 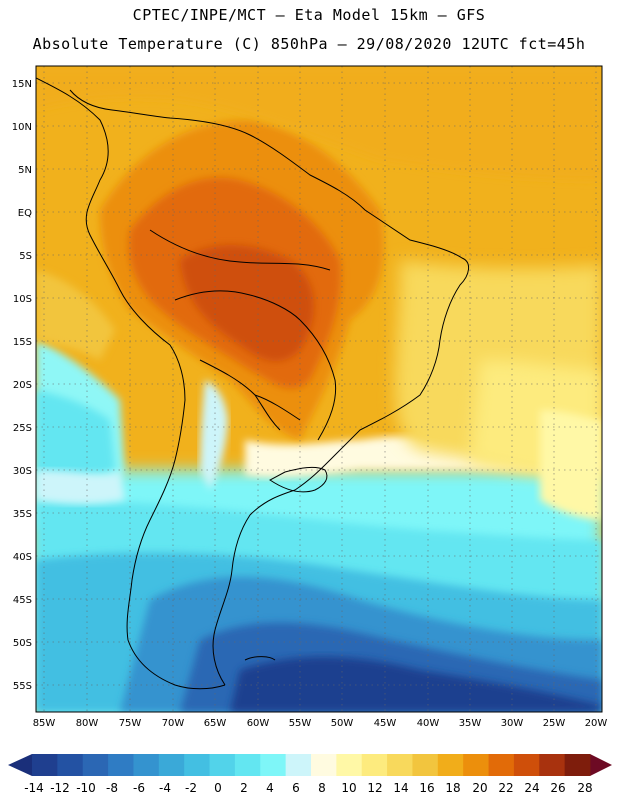 What do you see at coordinates (596, 723) in the screenshot?
I see `lon-label: 20W` at bounding box center [596, 723].